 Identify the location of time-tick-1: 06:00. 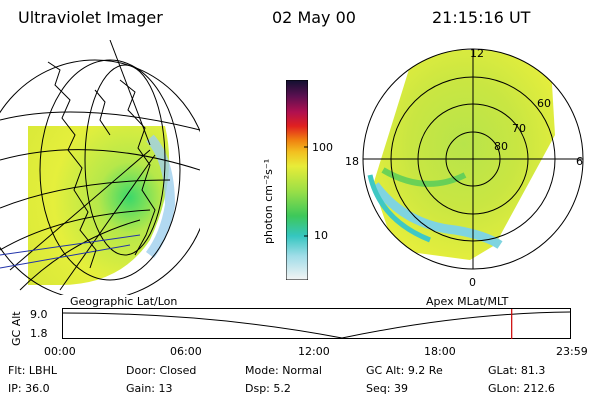
(186, 351).